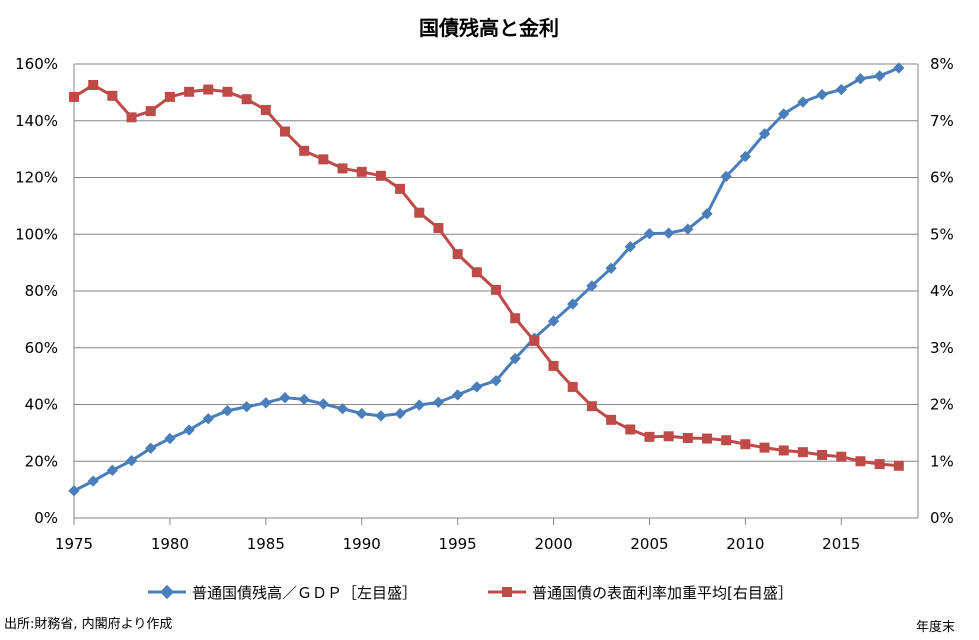 The image size is (979, 640). Describe the element at coordinates (649, 544) in the screenshot. I see `x-tick-label: 2005` at that location.